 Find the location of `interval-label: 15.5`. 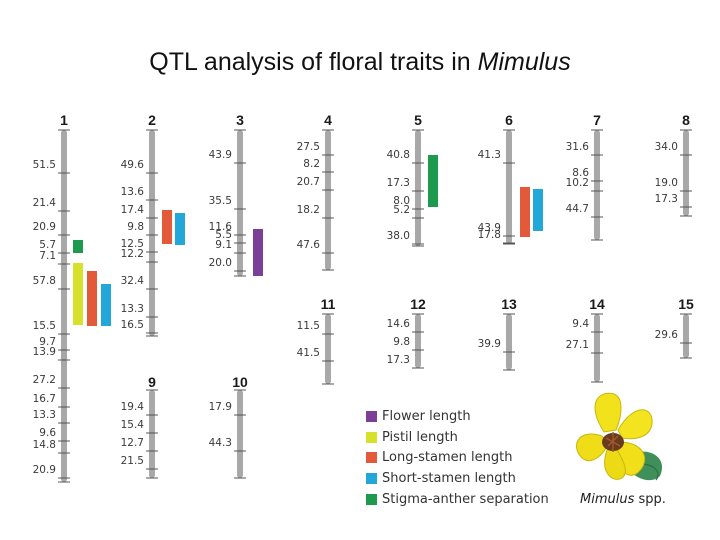

interval-label: 15.5 is located at coordinates (44, 326).